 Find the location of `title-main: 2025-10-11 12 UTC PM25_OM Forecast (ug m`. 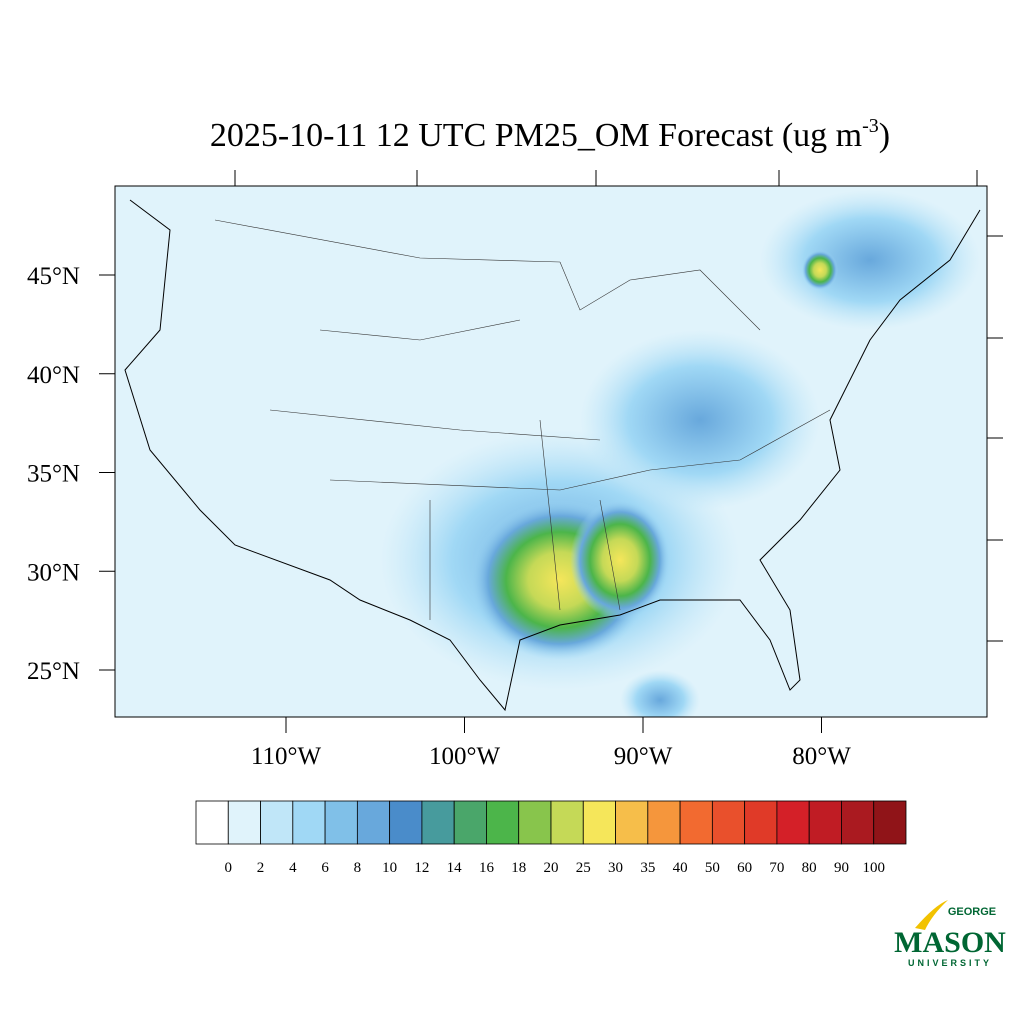

title-main: 2025-10-11 12 UTC PM25_OM Forecast (ug m is located at coordinates (536, 135).